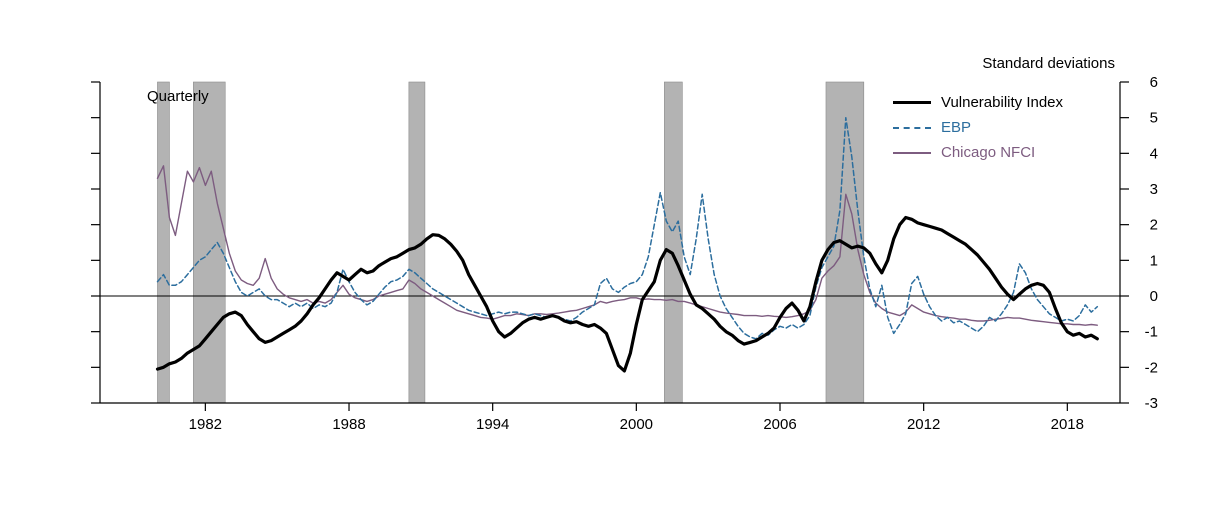 This screenshot has height=515, width=1224. What do you see at coordinates (1154, 189) in the screenshot?
I see `y-tick-label: 3` at bounding box center [1154, 189].